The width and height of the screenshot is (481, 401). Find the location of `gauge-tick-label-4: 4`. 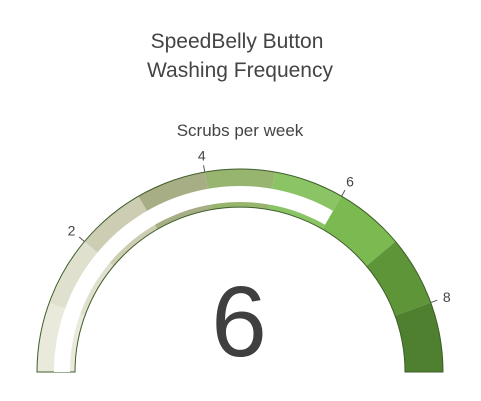

gauge-tick-label-4: 4 is located at coordinates (202, 155).